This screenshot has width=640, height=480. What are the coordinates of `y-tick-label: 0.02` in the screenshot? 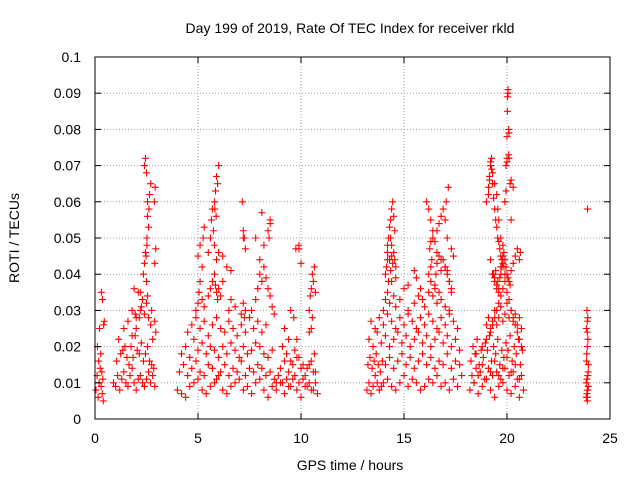 It's located at (67, 347).